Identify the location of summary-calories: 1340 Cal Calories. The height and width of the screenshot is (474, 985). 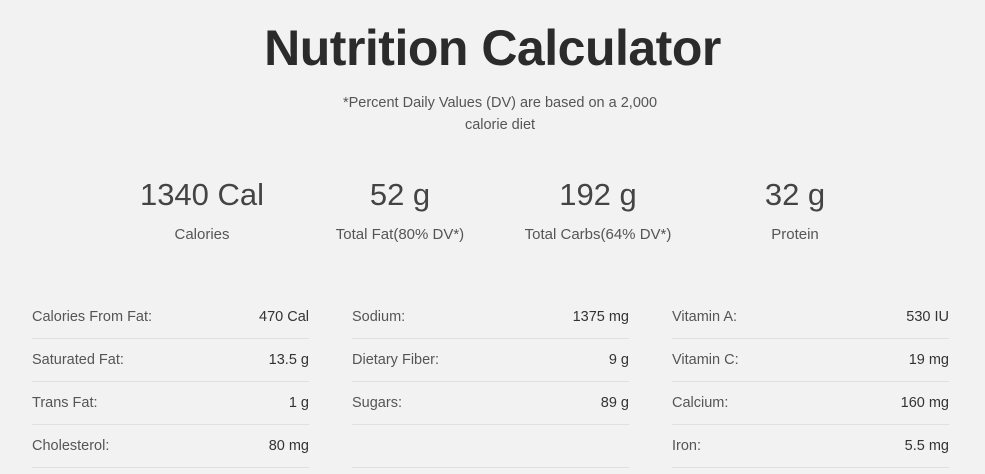
(202, 209).